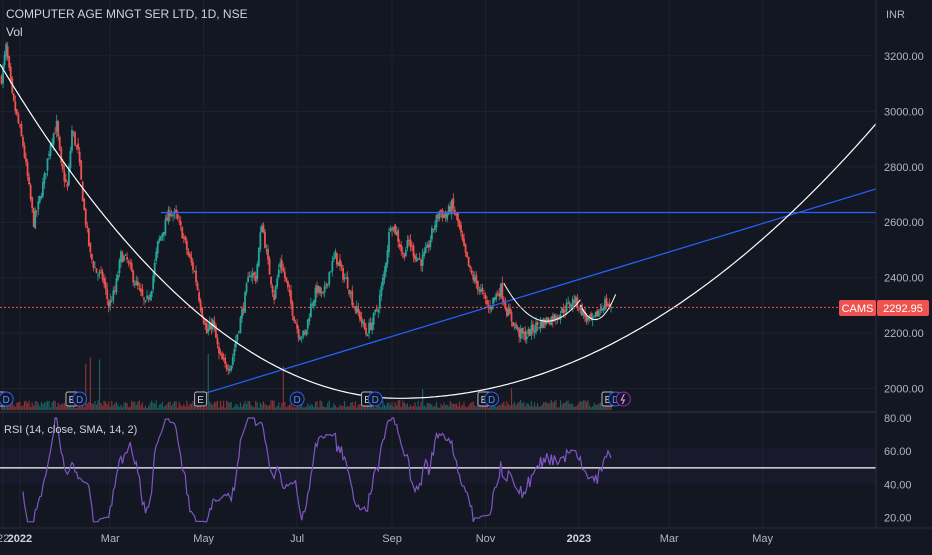 Image resolution: width=932 pixels, height=555 pixels. I want to click on time-axis: 222022 Mar May Jul Sep Nov 2023 Mar May, so click(387, 539).